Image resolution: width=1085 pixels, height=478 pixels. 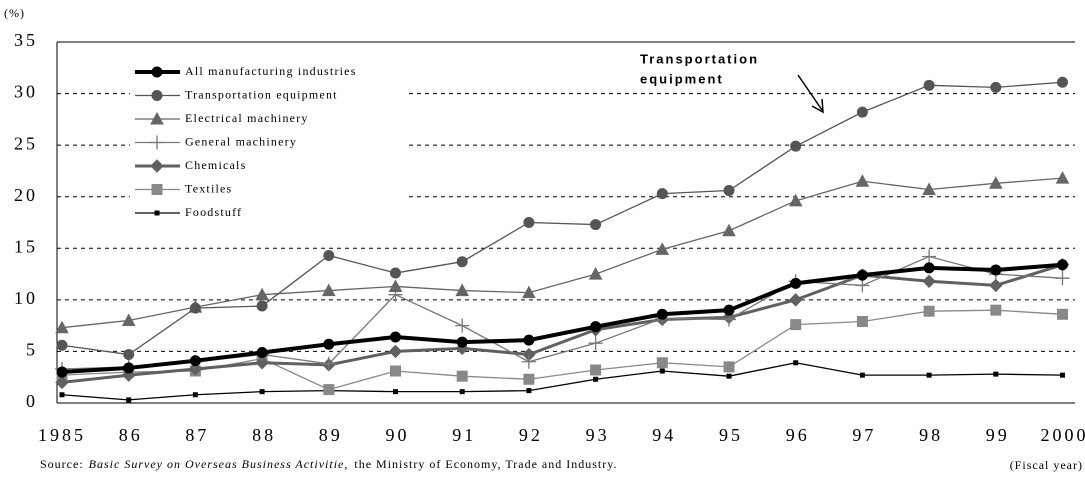 I want to click on x-tick-label: 88, so click(x=264, y=435).